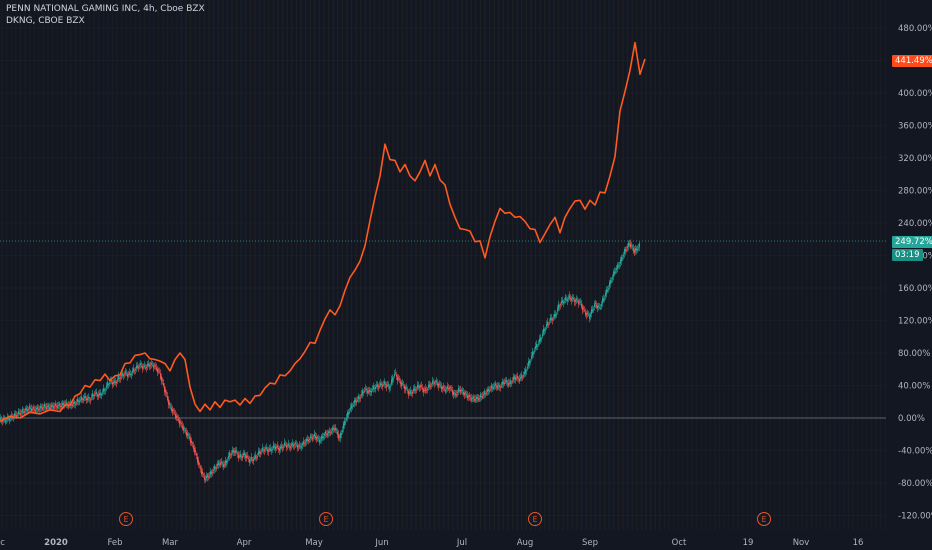  I want to click on y-tick-label: 40.00%, so click(914, 387).